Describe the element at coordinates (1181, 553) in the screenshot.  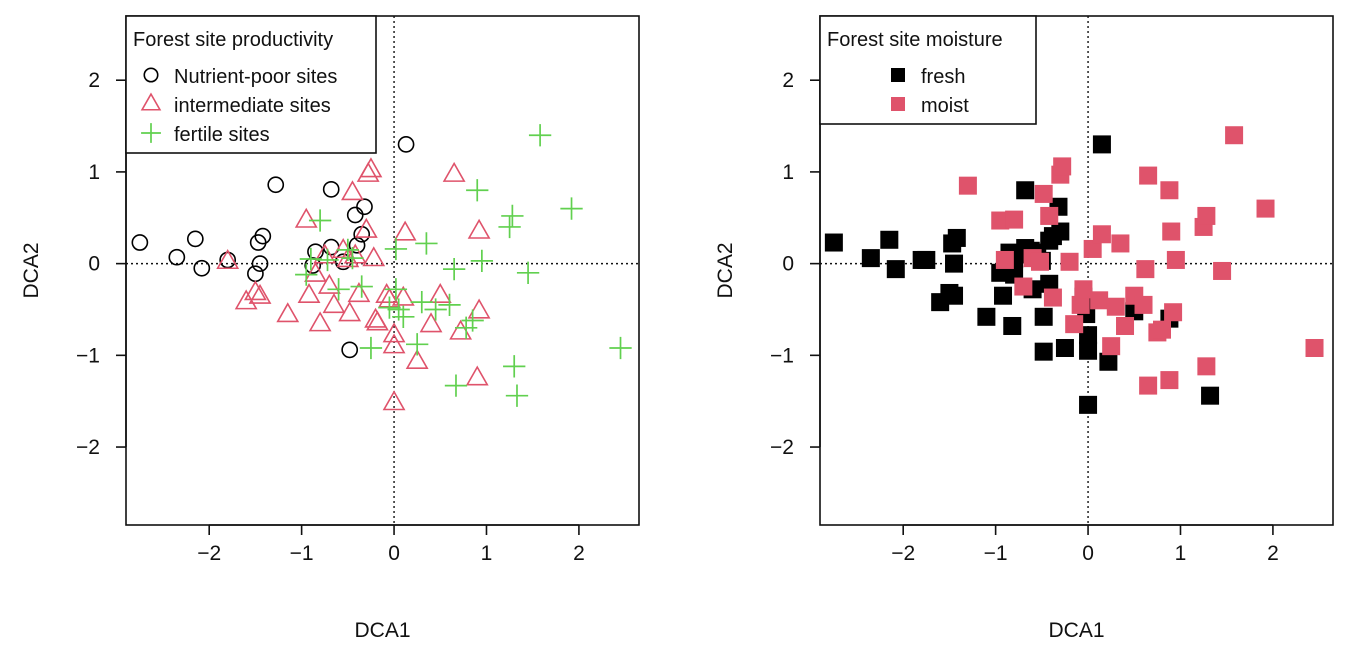
I see `x-tick-label: 1` at that location.